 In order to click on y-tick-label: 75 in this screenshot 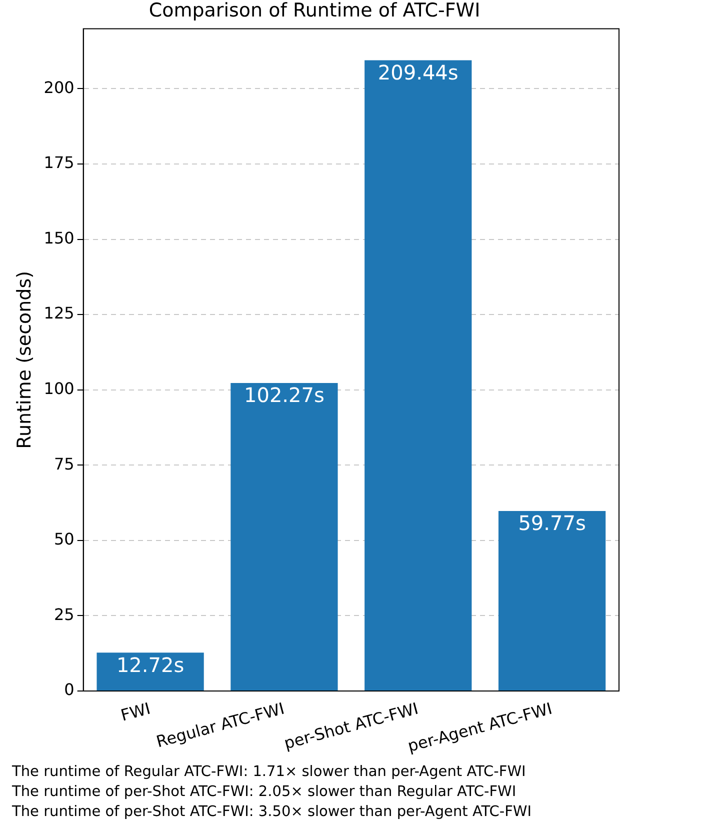, I will do `click(64, 464)`.